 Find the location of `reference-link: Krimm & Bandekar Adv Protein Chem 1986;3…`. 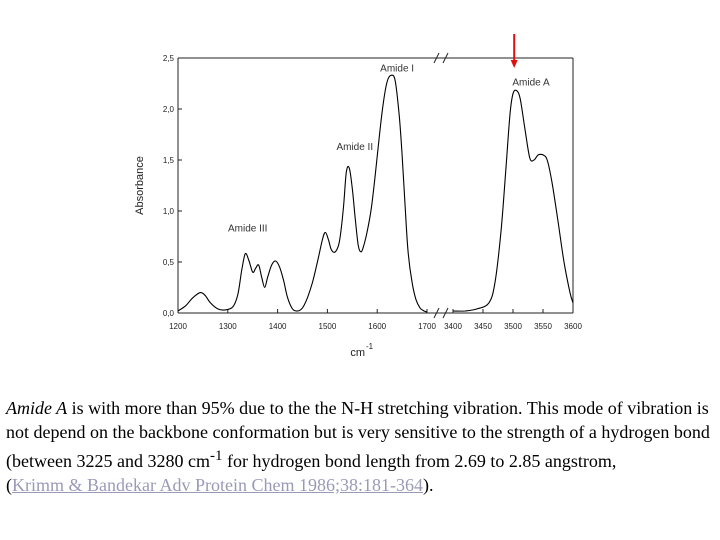

reference-link: Krimm & Bandekar Adv Protein Chem 1986;3… is located at coordinates (217, 485).